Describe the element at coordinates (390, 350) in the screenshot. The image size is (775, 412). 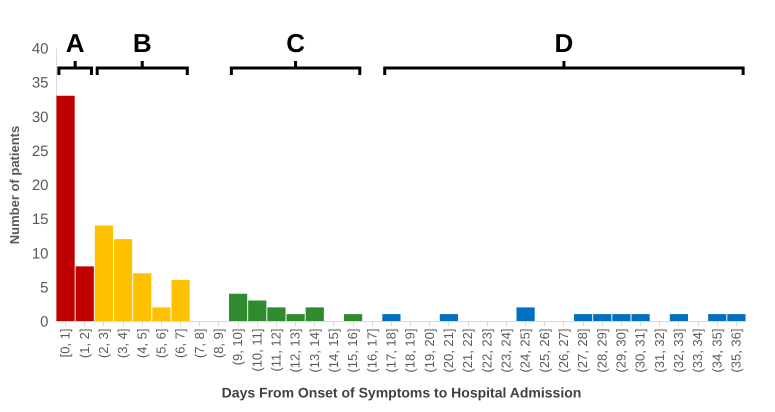
I see `x-tick-label: (17, 18]` at that location.